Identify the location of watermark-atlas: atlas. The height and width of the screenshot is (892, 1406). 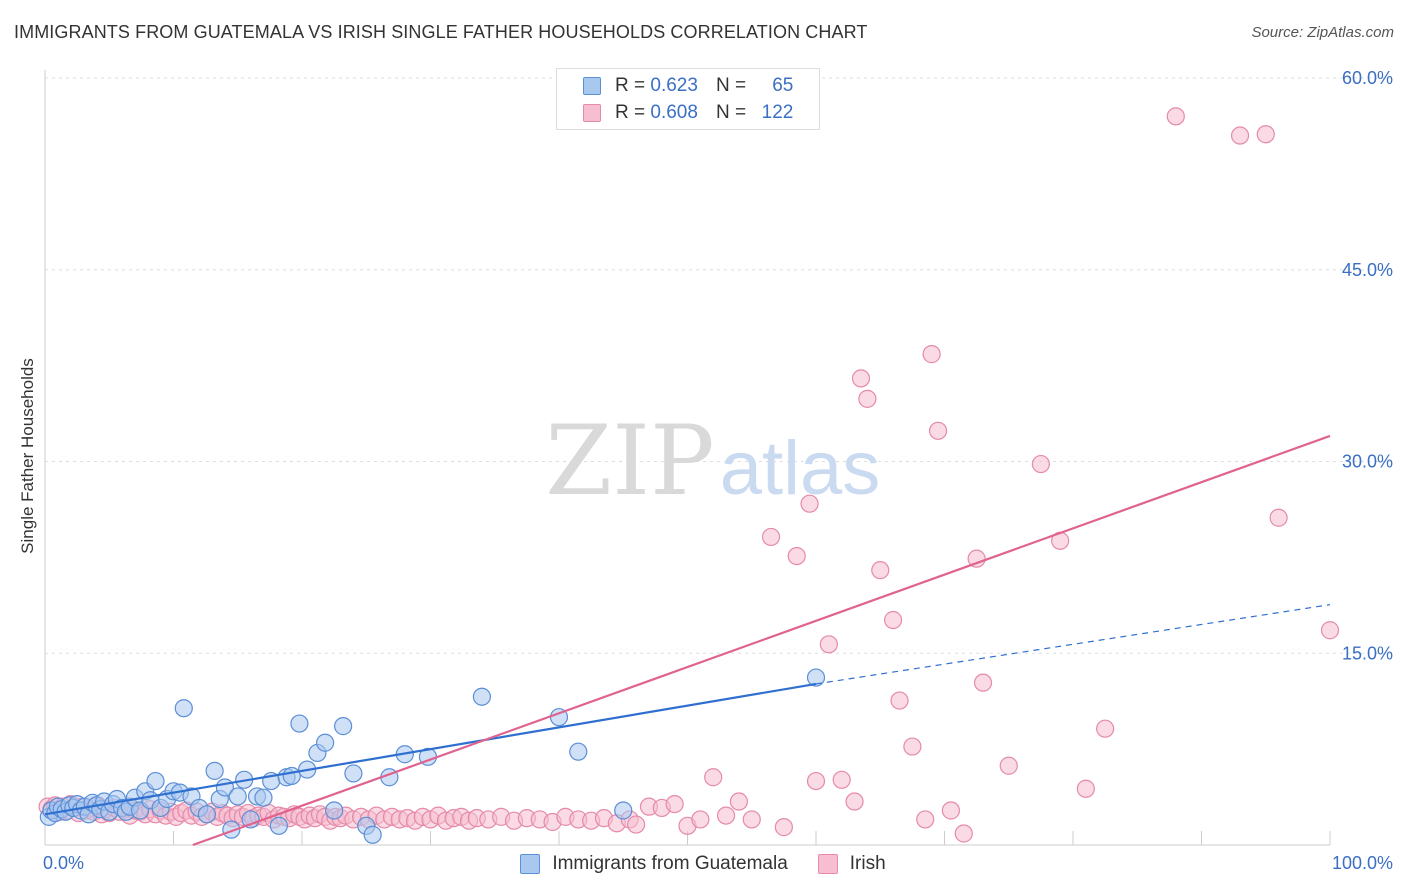
(800, 468).